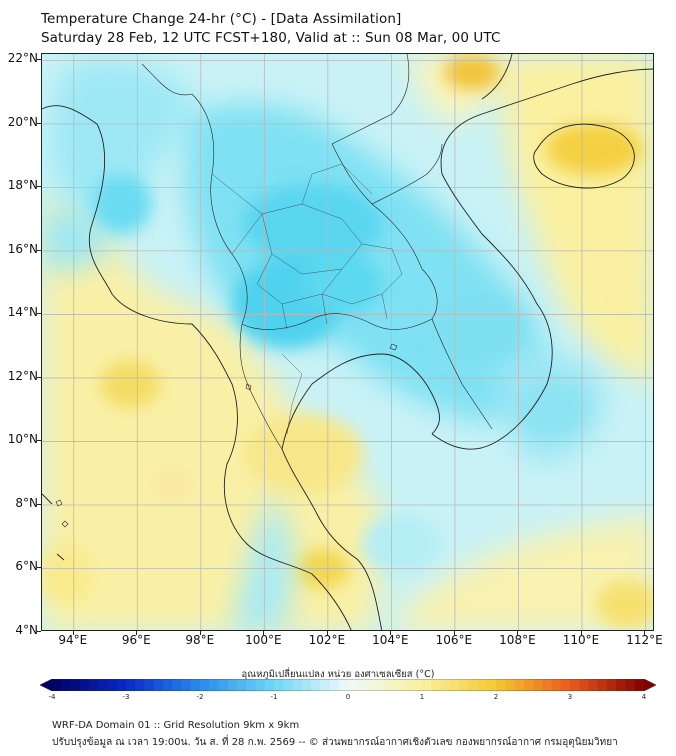 Image resolution: width=676 pixels, height=756 pixels. What do you see at coordinates (200, 697) in the screenshot?
I see `colorbar-tick: -2` at bounding box center [200, 697].